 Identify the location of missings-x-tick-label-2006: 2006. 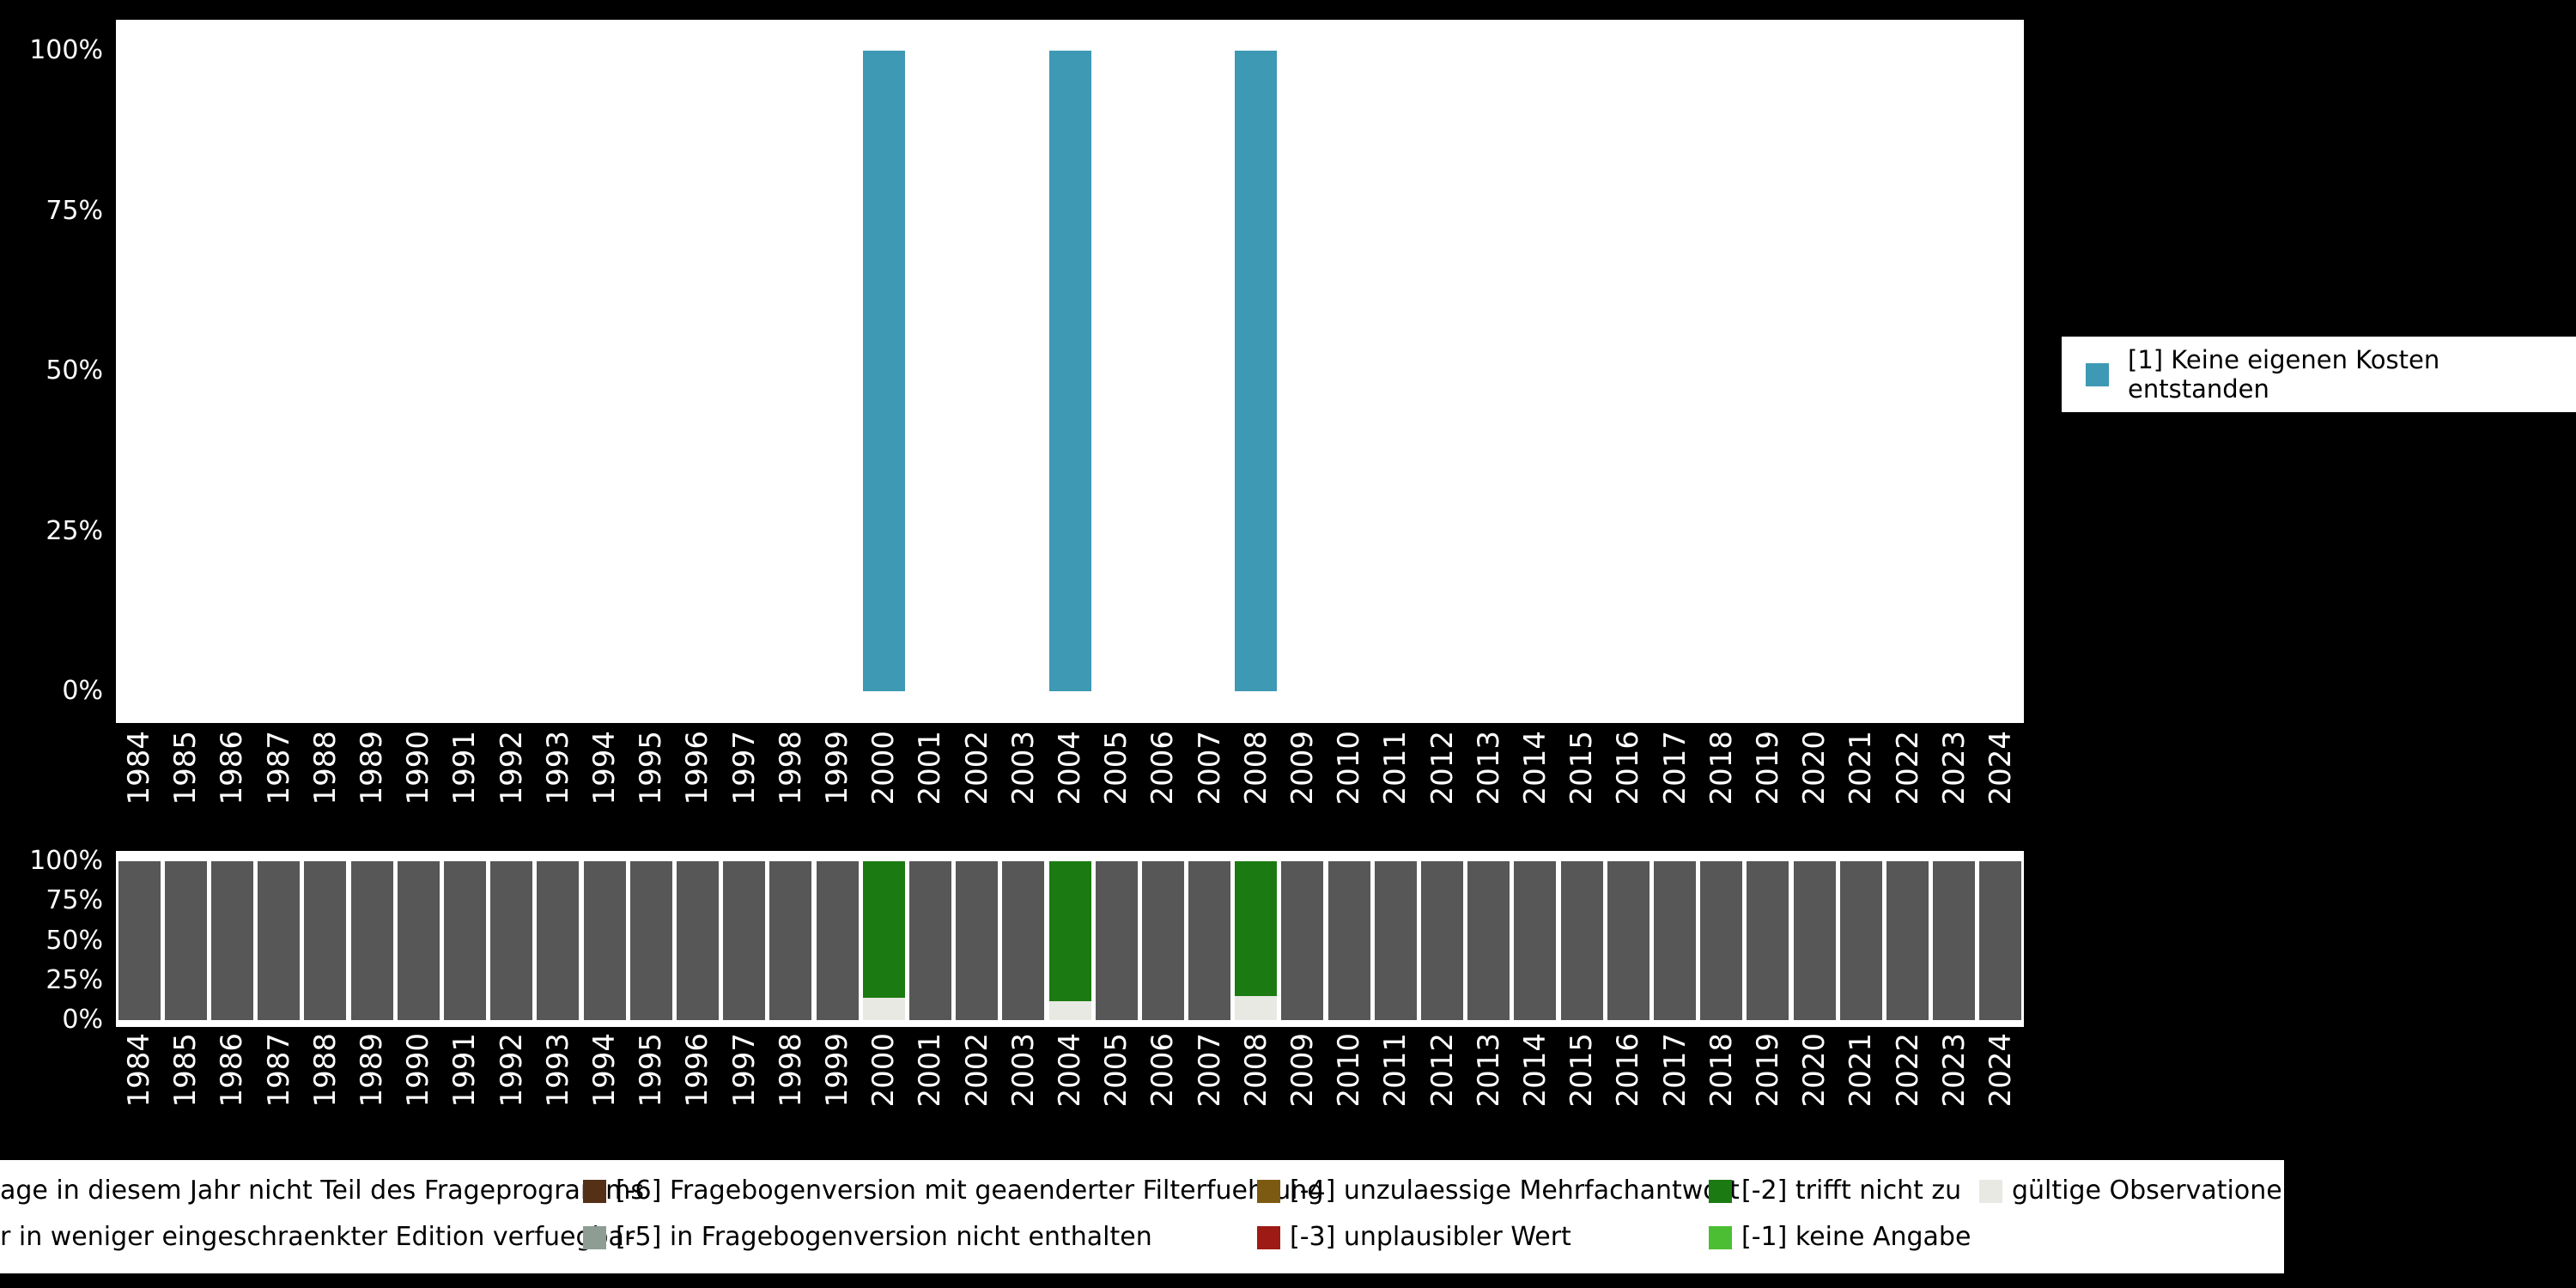
(1163, 1071).